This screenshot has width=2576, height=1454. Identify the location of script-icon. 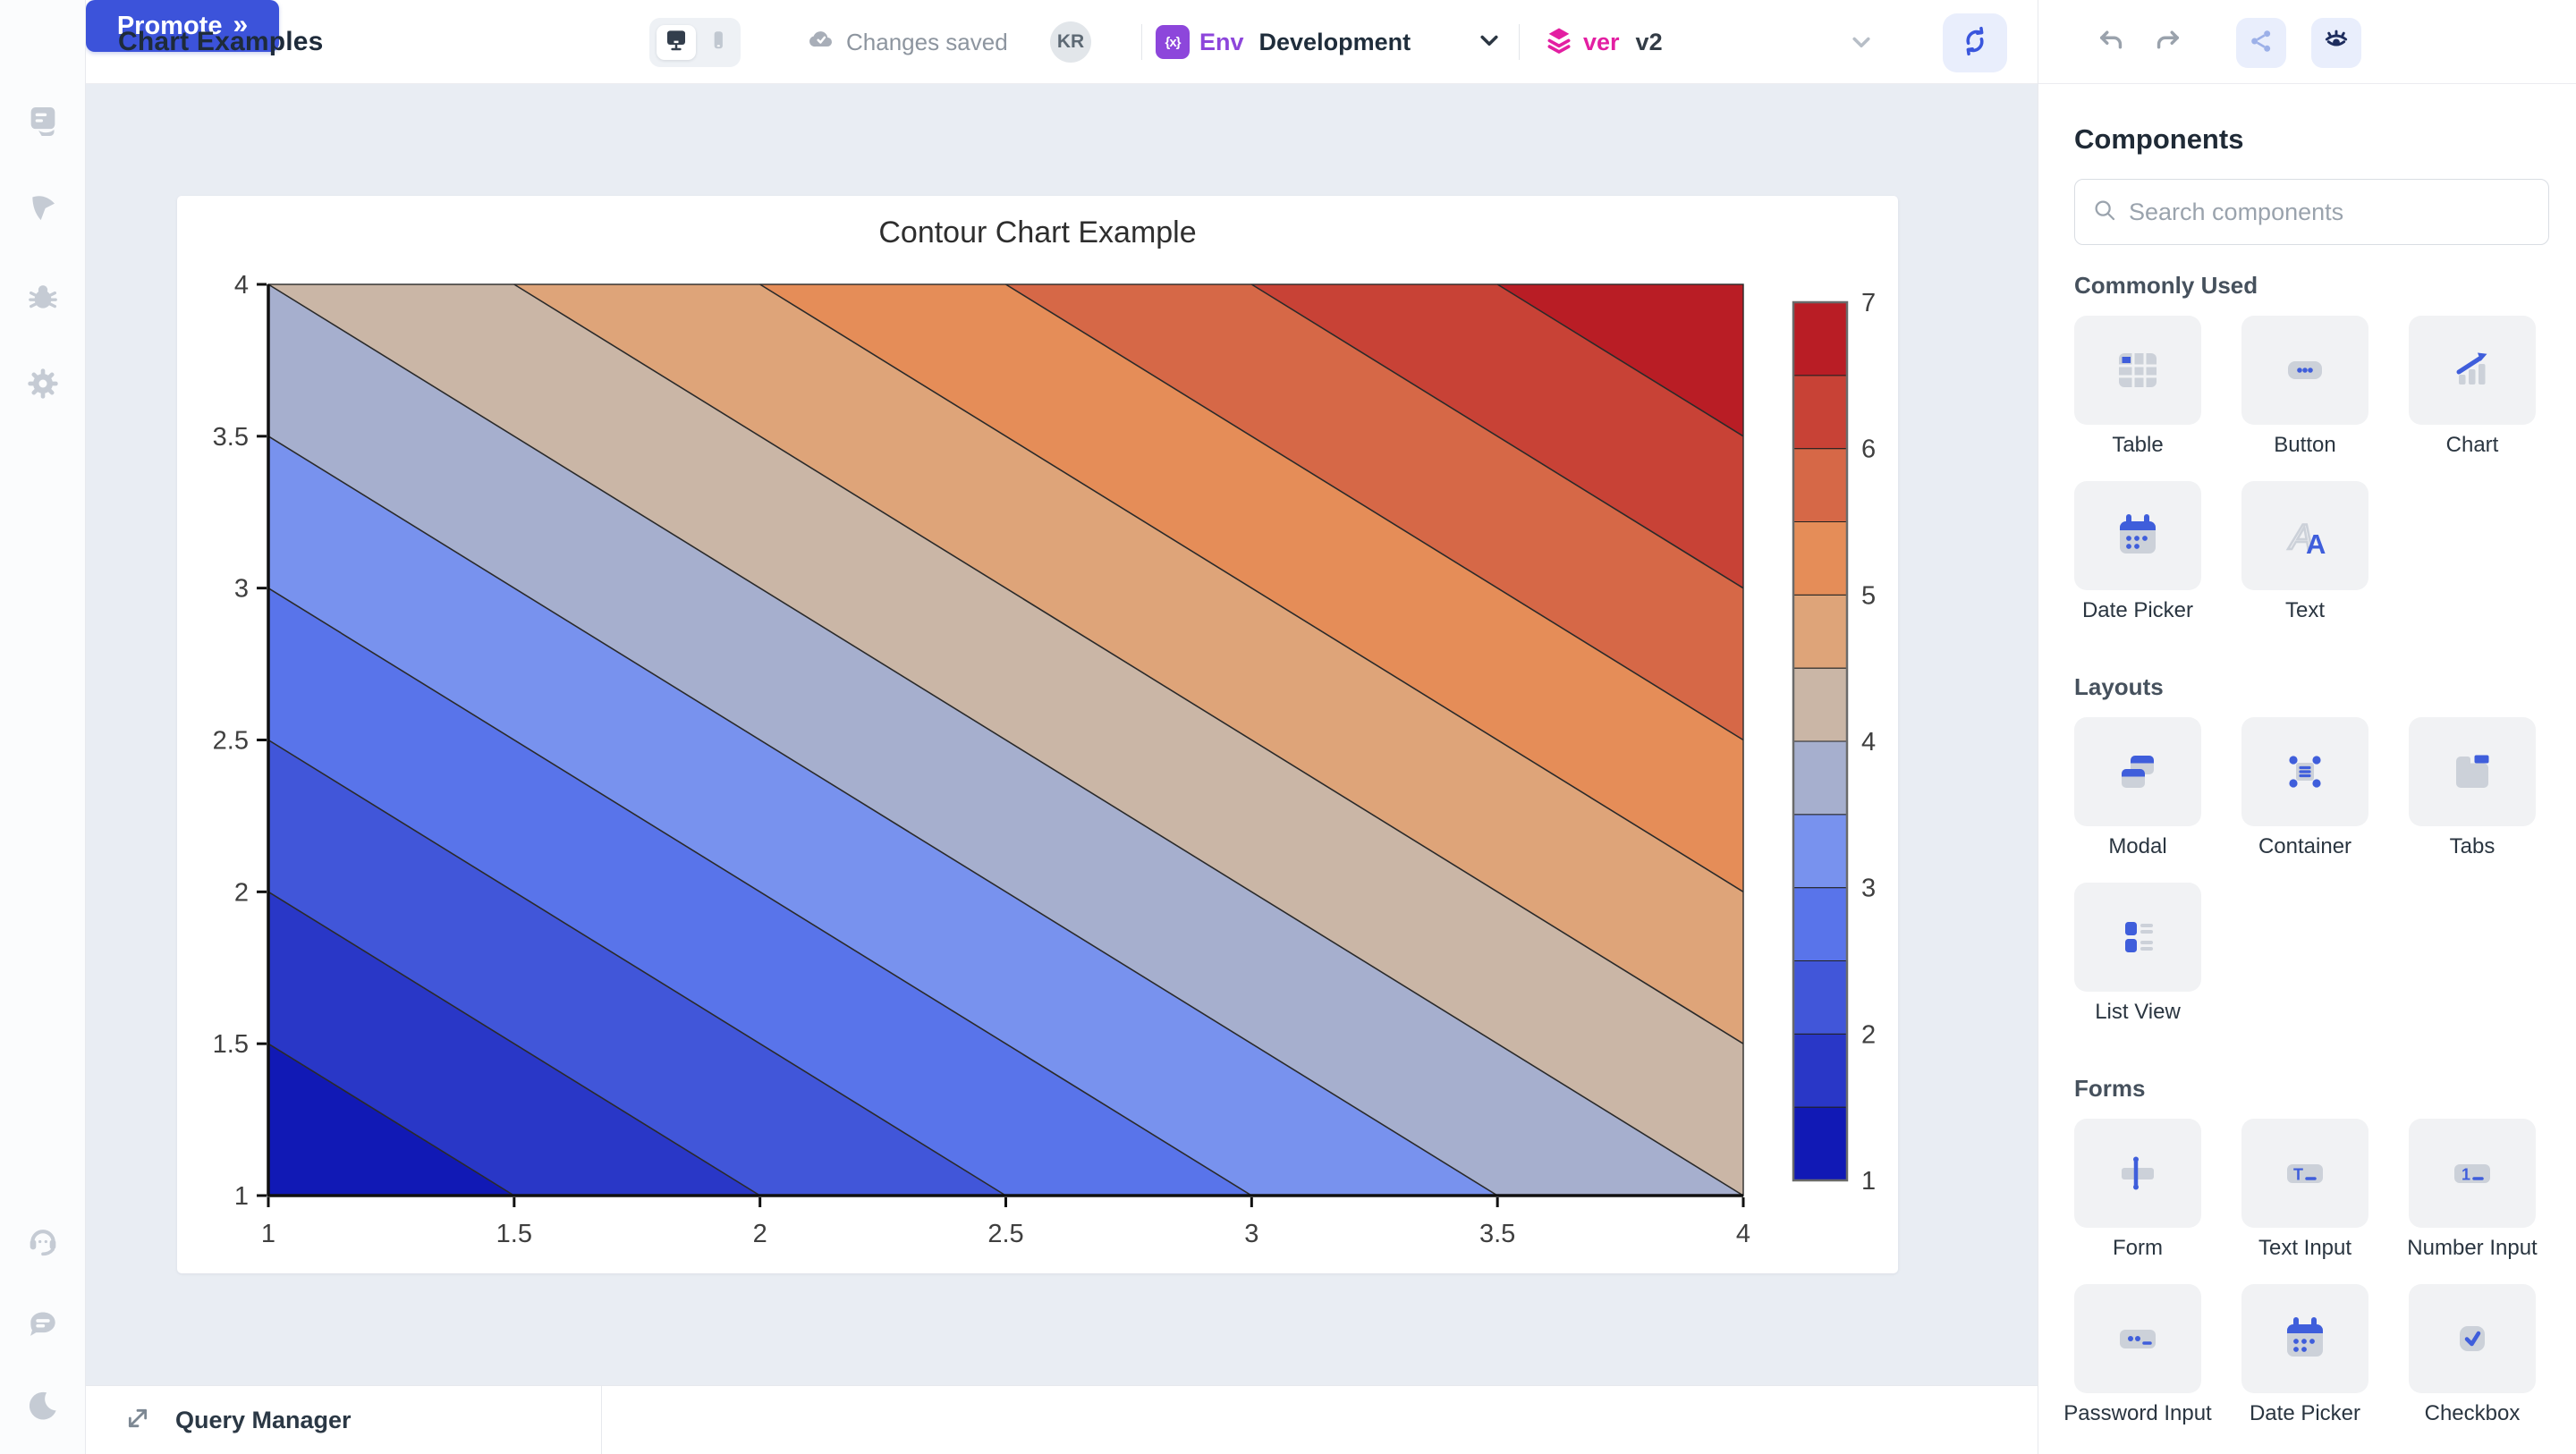
(43, 123).